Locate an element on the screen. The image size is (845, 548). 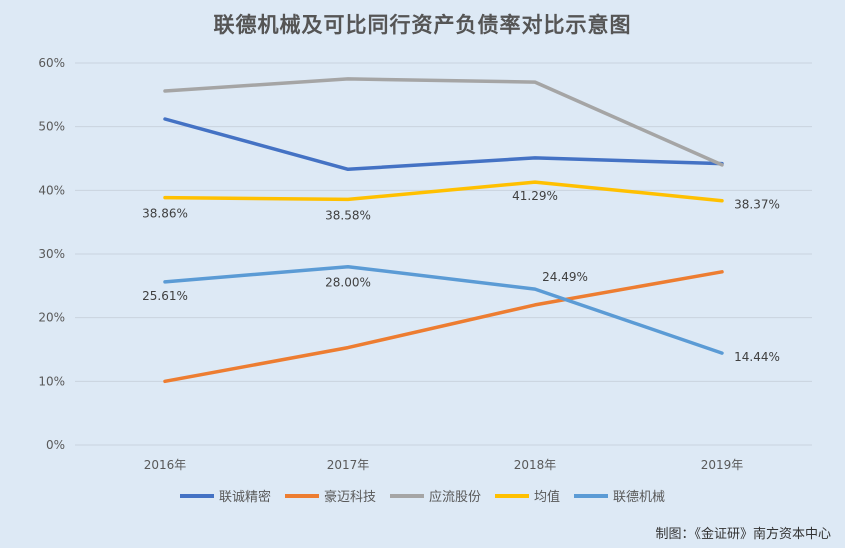
legend-item: 应流股份 is located at coordinates (435, 495).